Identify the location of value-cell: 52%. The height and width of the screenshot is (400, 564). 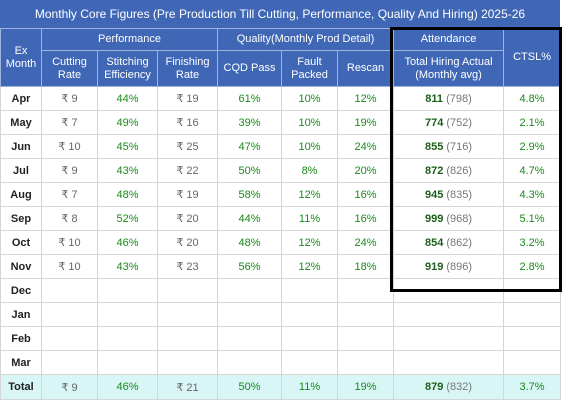
(127, 218).